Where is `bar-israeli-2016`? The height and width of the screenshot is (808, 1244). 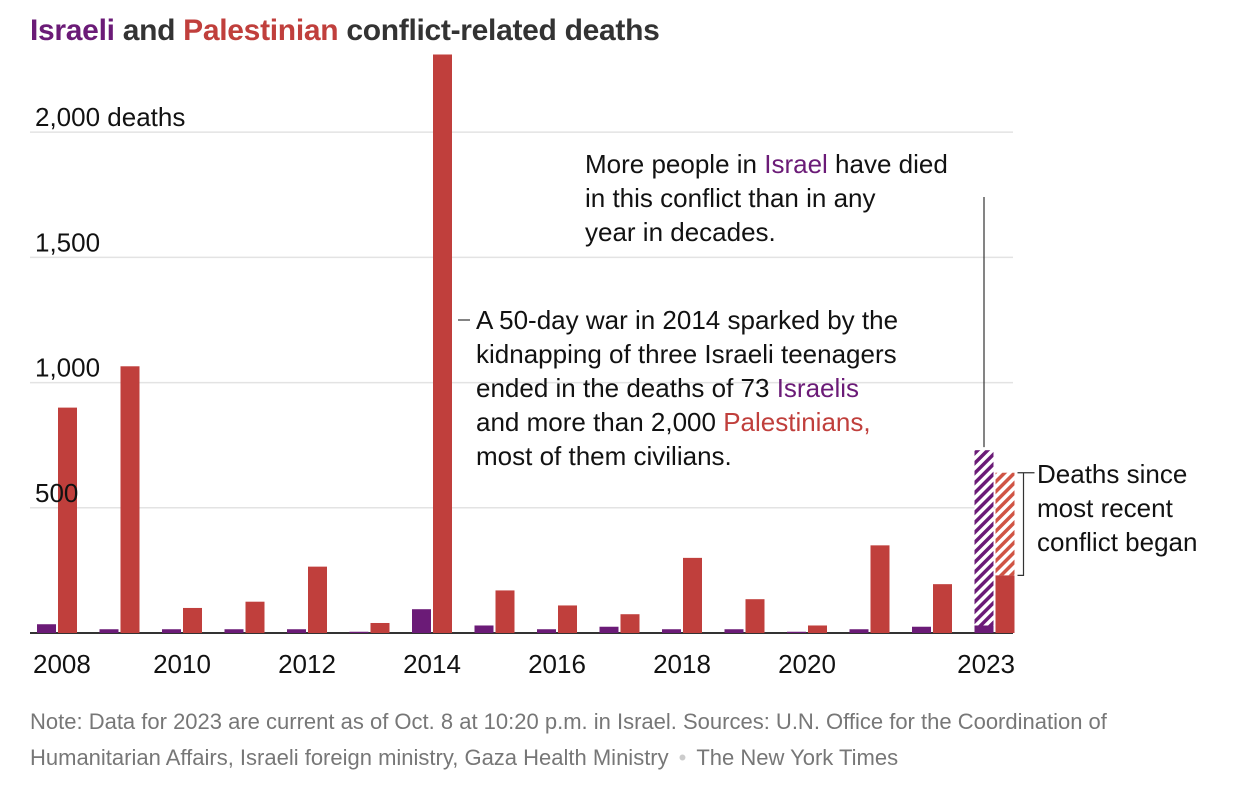
bar-israeli-2016 is located at coordinates (546, 631).